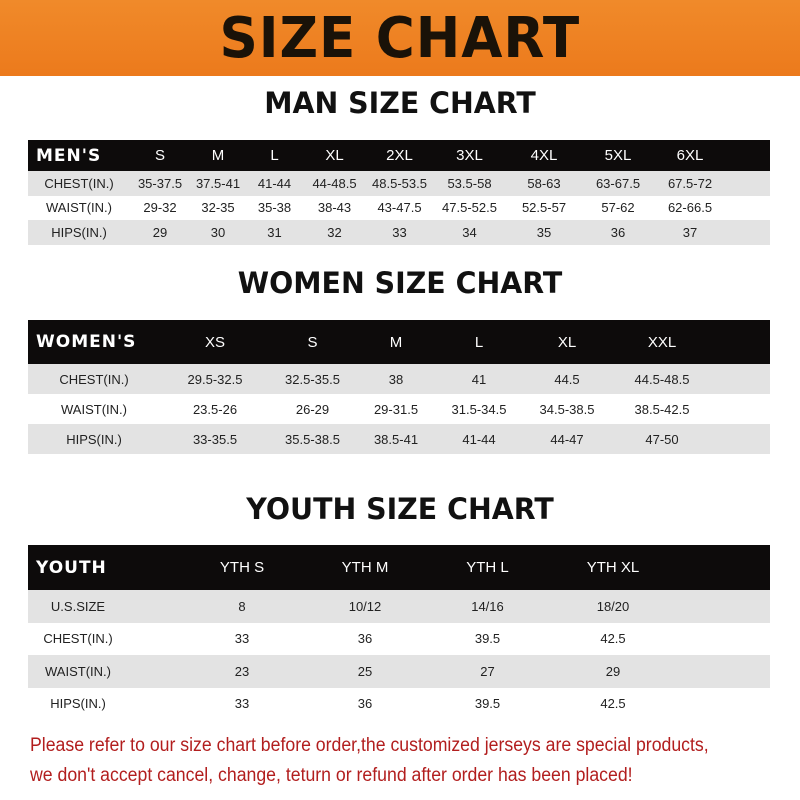 This screenshot has height=800, width=800. Describe the element at coordinates (690, 155) in the screenshot. I see `table-cell: 6XL` at that location.